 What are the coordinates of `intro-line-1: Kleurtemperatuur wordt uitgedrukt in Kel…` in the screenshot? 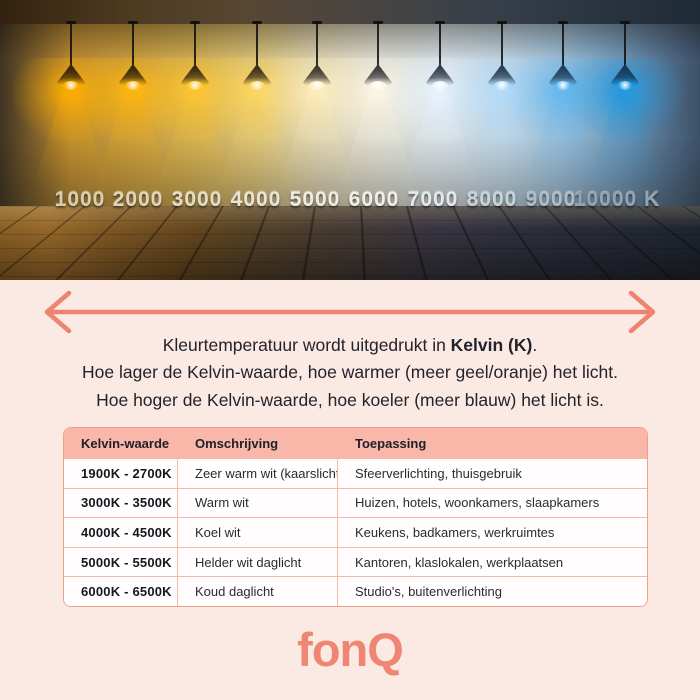 It's located at (350, 345).